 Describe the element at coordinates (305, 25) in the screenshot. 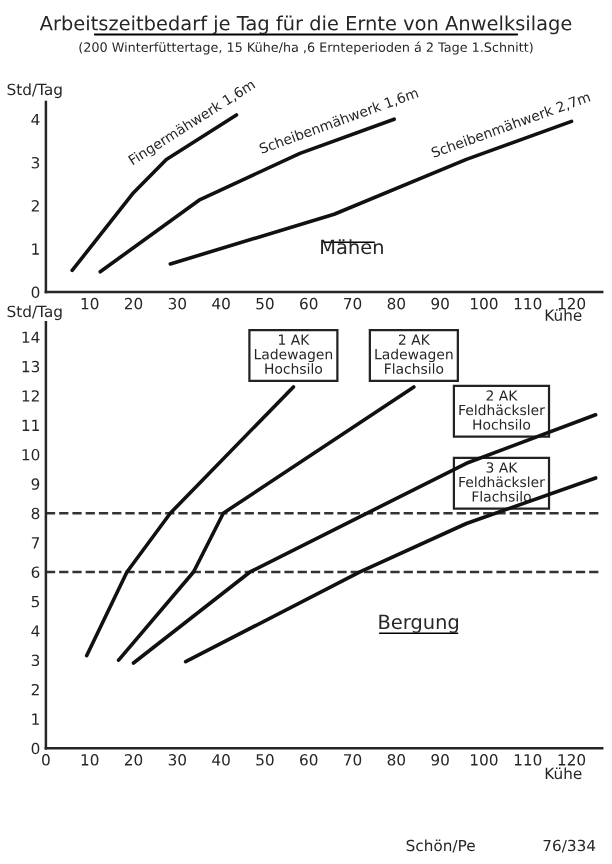

I see `chart-title: Arbeitszeitbedarf je Tag für die Ernte von Anwelksilage` at that location.